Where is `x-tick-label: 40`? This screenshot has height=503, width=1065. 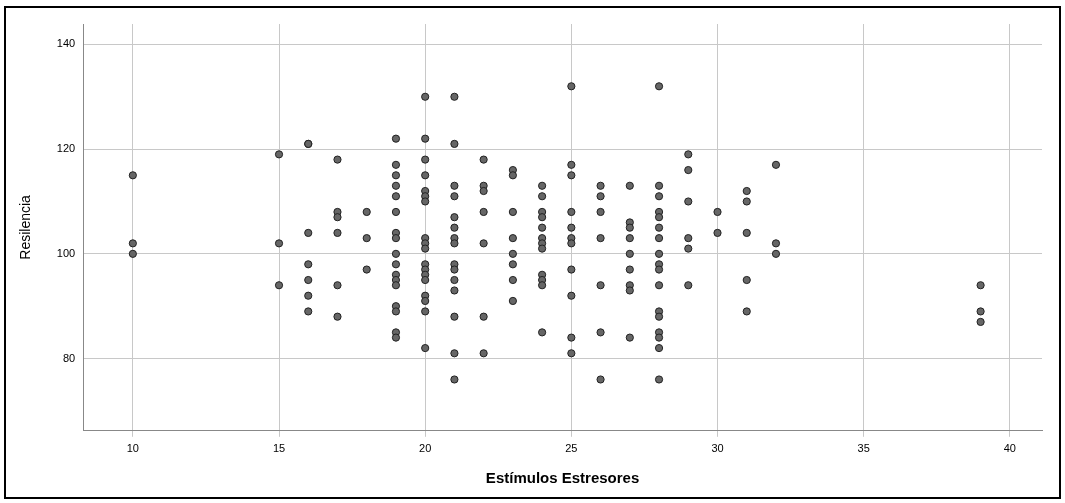 x-tick-label: 40 is located at coordinates (1009, 448).